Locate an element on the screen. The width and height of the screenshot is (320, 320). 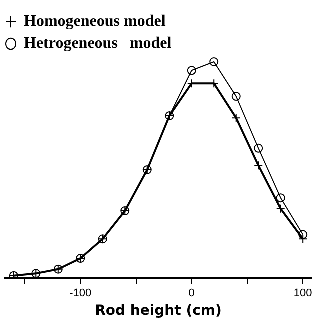
x-tick-label: 0 is located at coordinates (191, 294).